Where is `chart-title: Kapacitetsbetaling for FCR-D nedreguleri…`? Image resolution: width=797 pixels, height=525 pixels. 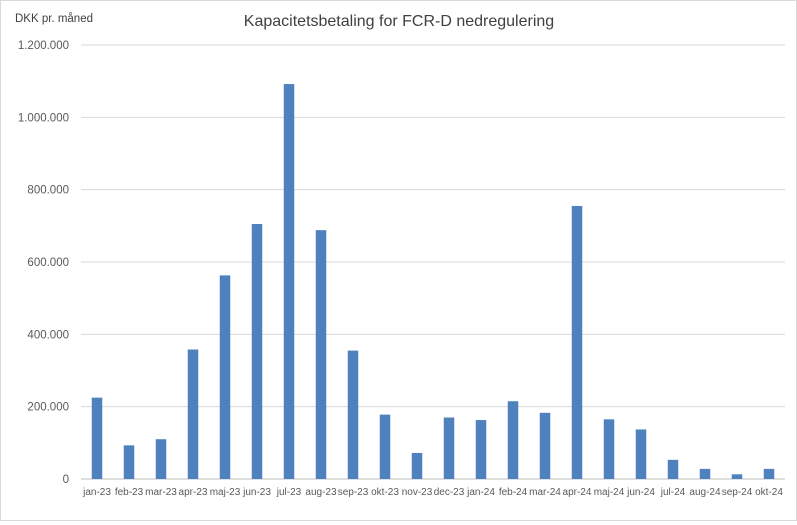 chart-title: Kapacitetsbetaling for FCR-D nedreguleri… is located at coordinates (399, 21).